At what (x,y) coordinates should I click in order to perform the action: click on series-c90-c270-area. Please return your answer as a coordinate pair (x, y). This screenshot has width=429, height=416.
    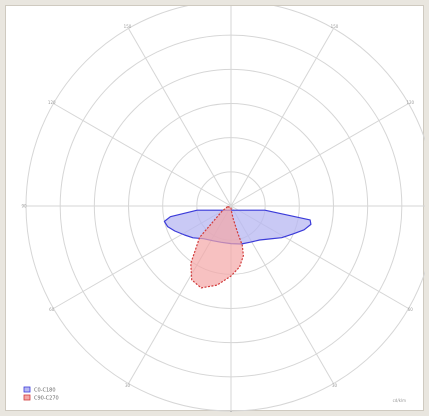
    Looking at the image, I should click on (217, 247).